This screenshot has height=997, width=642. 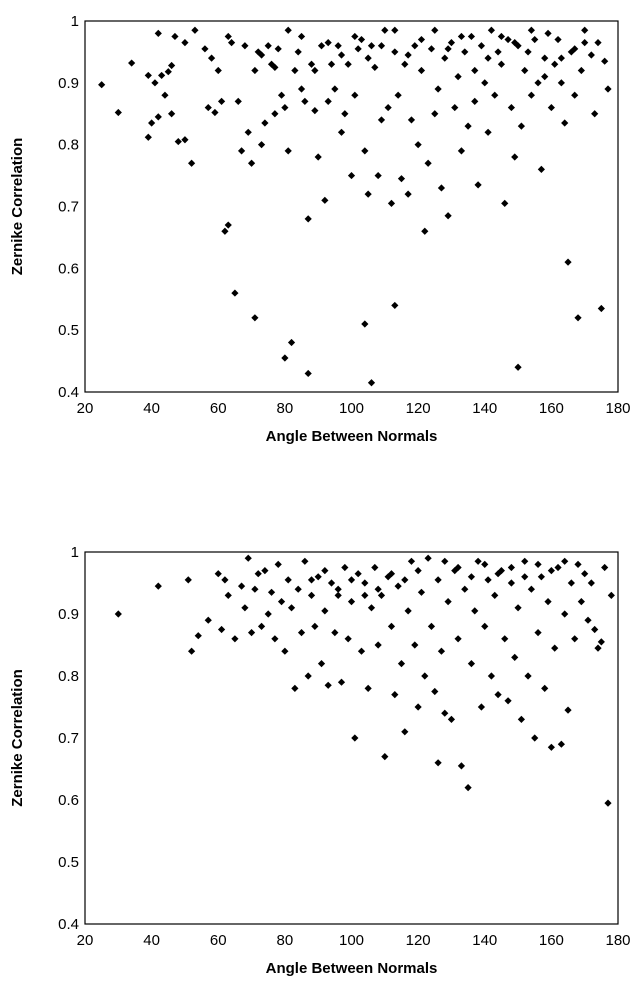 I want to click on y-axis-label-top: Zernike Correlation, so click(x=17, y=207).